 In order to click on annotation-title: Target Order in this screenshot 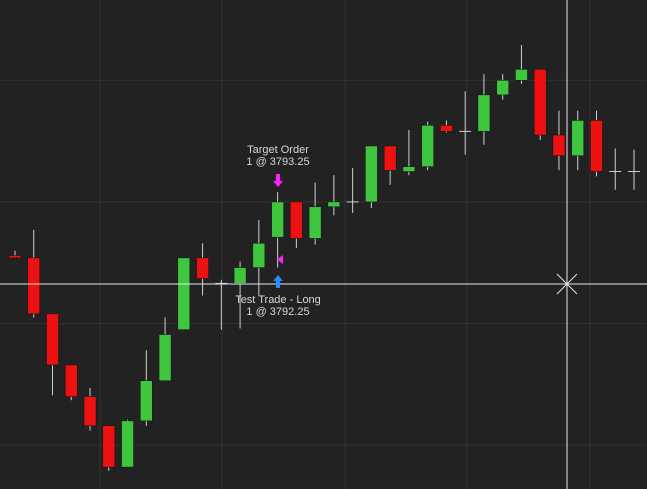, I will do `click(278, 150)`.